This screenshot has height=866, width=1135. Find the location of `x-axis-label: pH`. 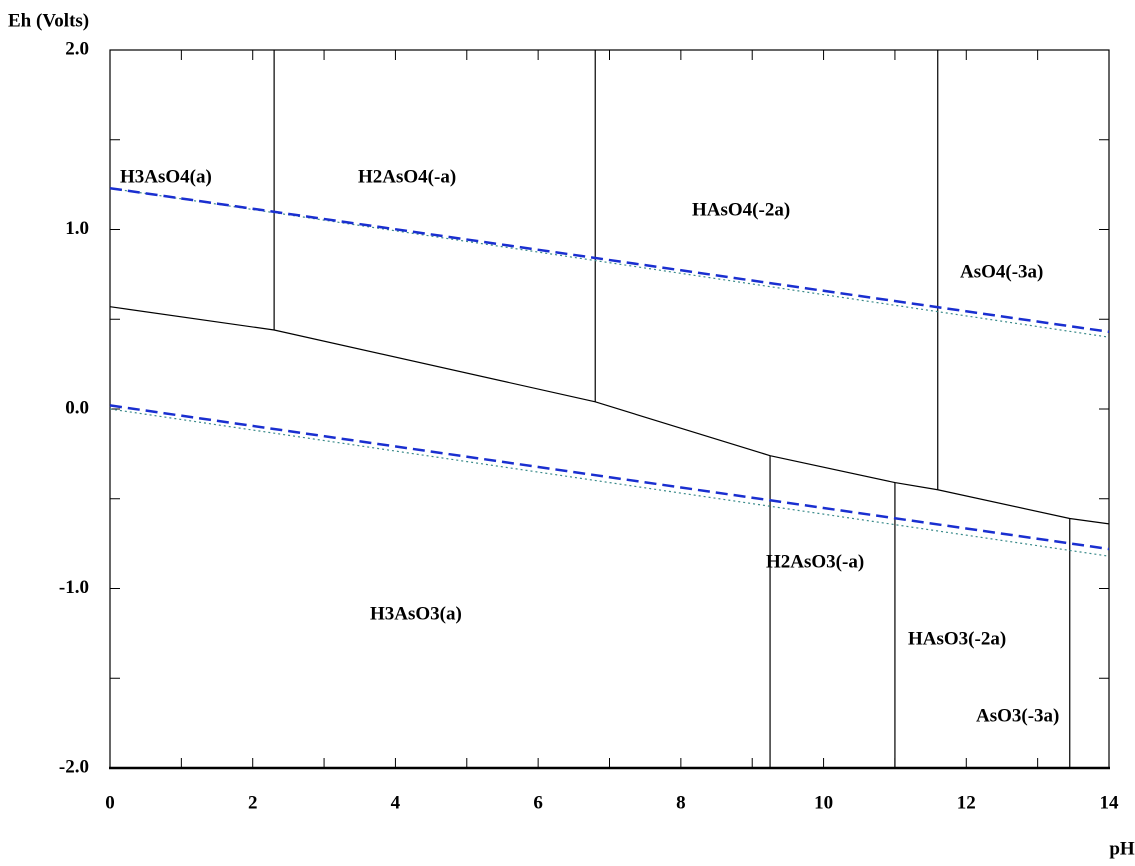

x-axis-label: pH is located at coordinates (1122, 848).